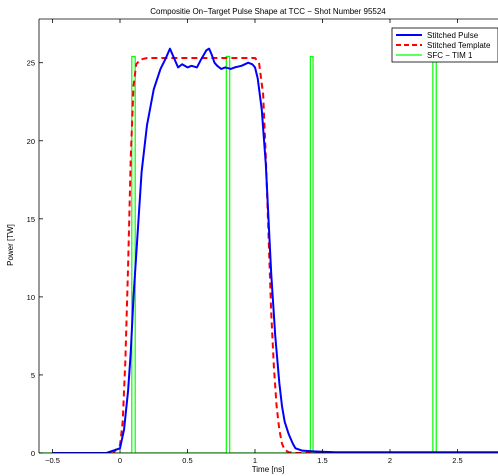  What do you see at coordinates (52, 460) in the screenshot?
I see `x-tick-label: −0.5` at bounding box center [52, 460].